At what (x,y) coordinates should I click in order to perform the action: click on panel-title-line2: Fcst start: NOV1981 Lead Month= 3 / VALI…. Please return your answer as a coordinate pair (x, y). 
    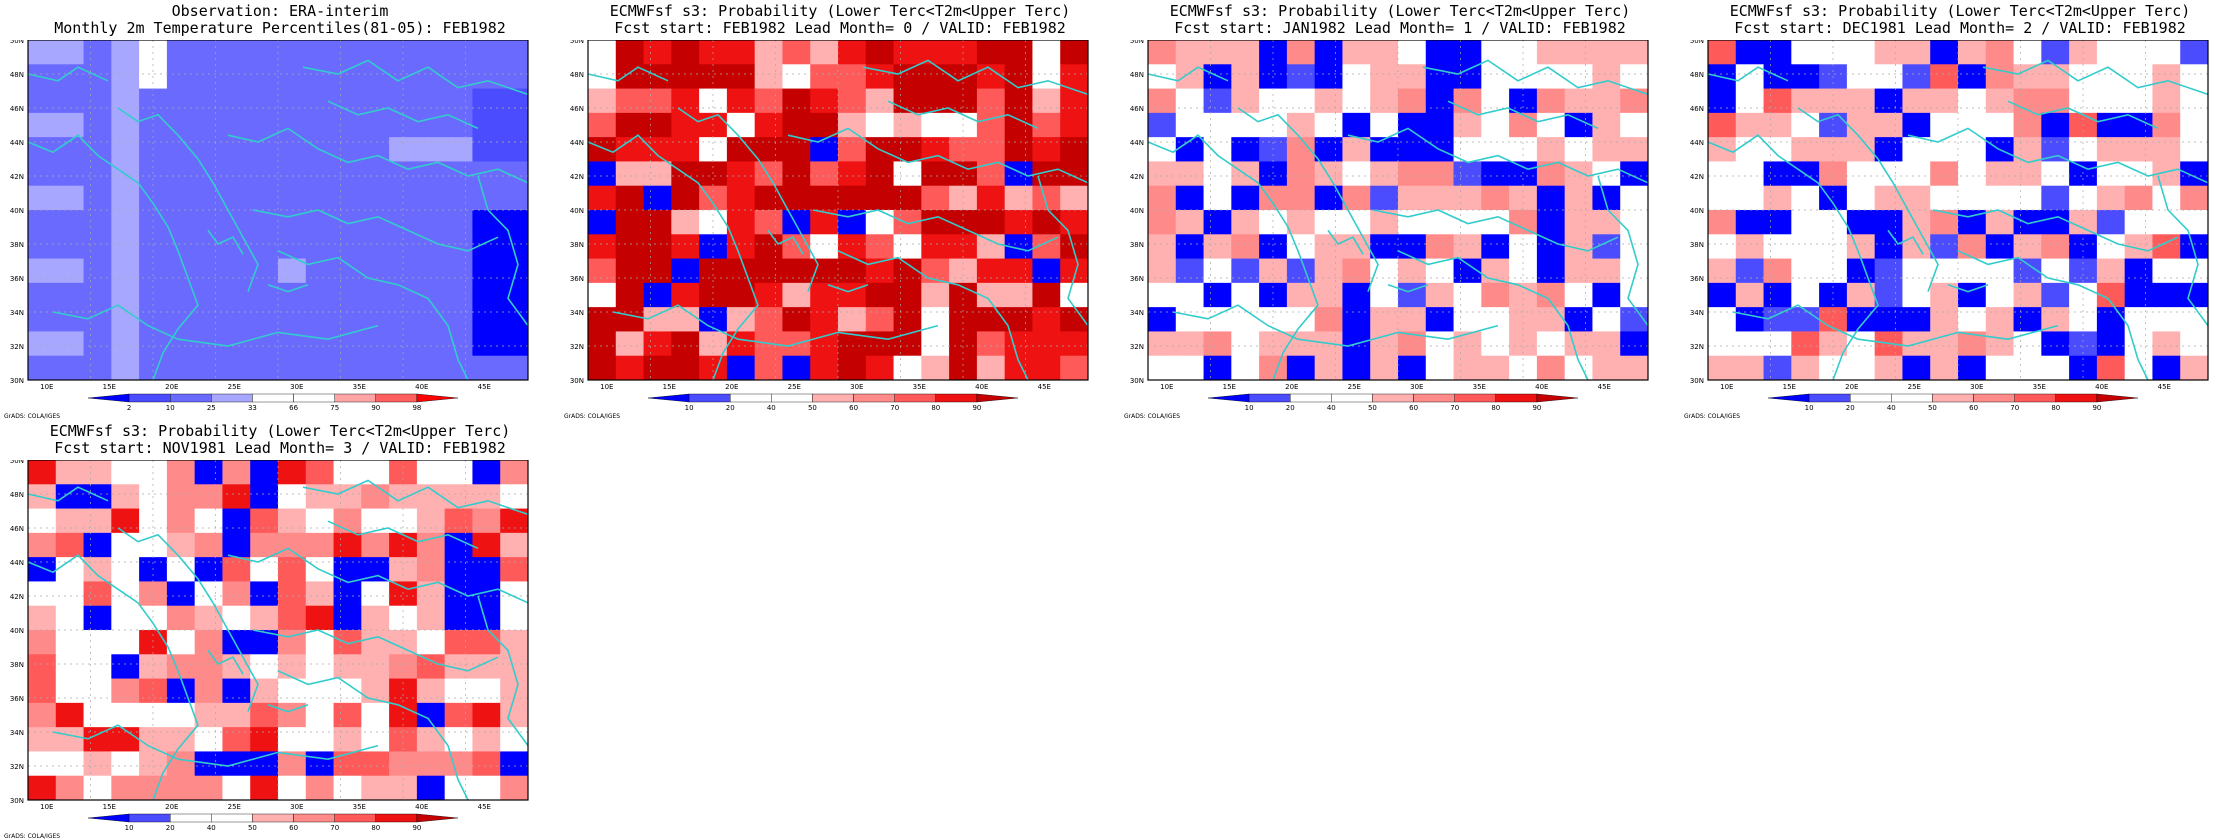
    Looking at the image, I should click on (280, 448).